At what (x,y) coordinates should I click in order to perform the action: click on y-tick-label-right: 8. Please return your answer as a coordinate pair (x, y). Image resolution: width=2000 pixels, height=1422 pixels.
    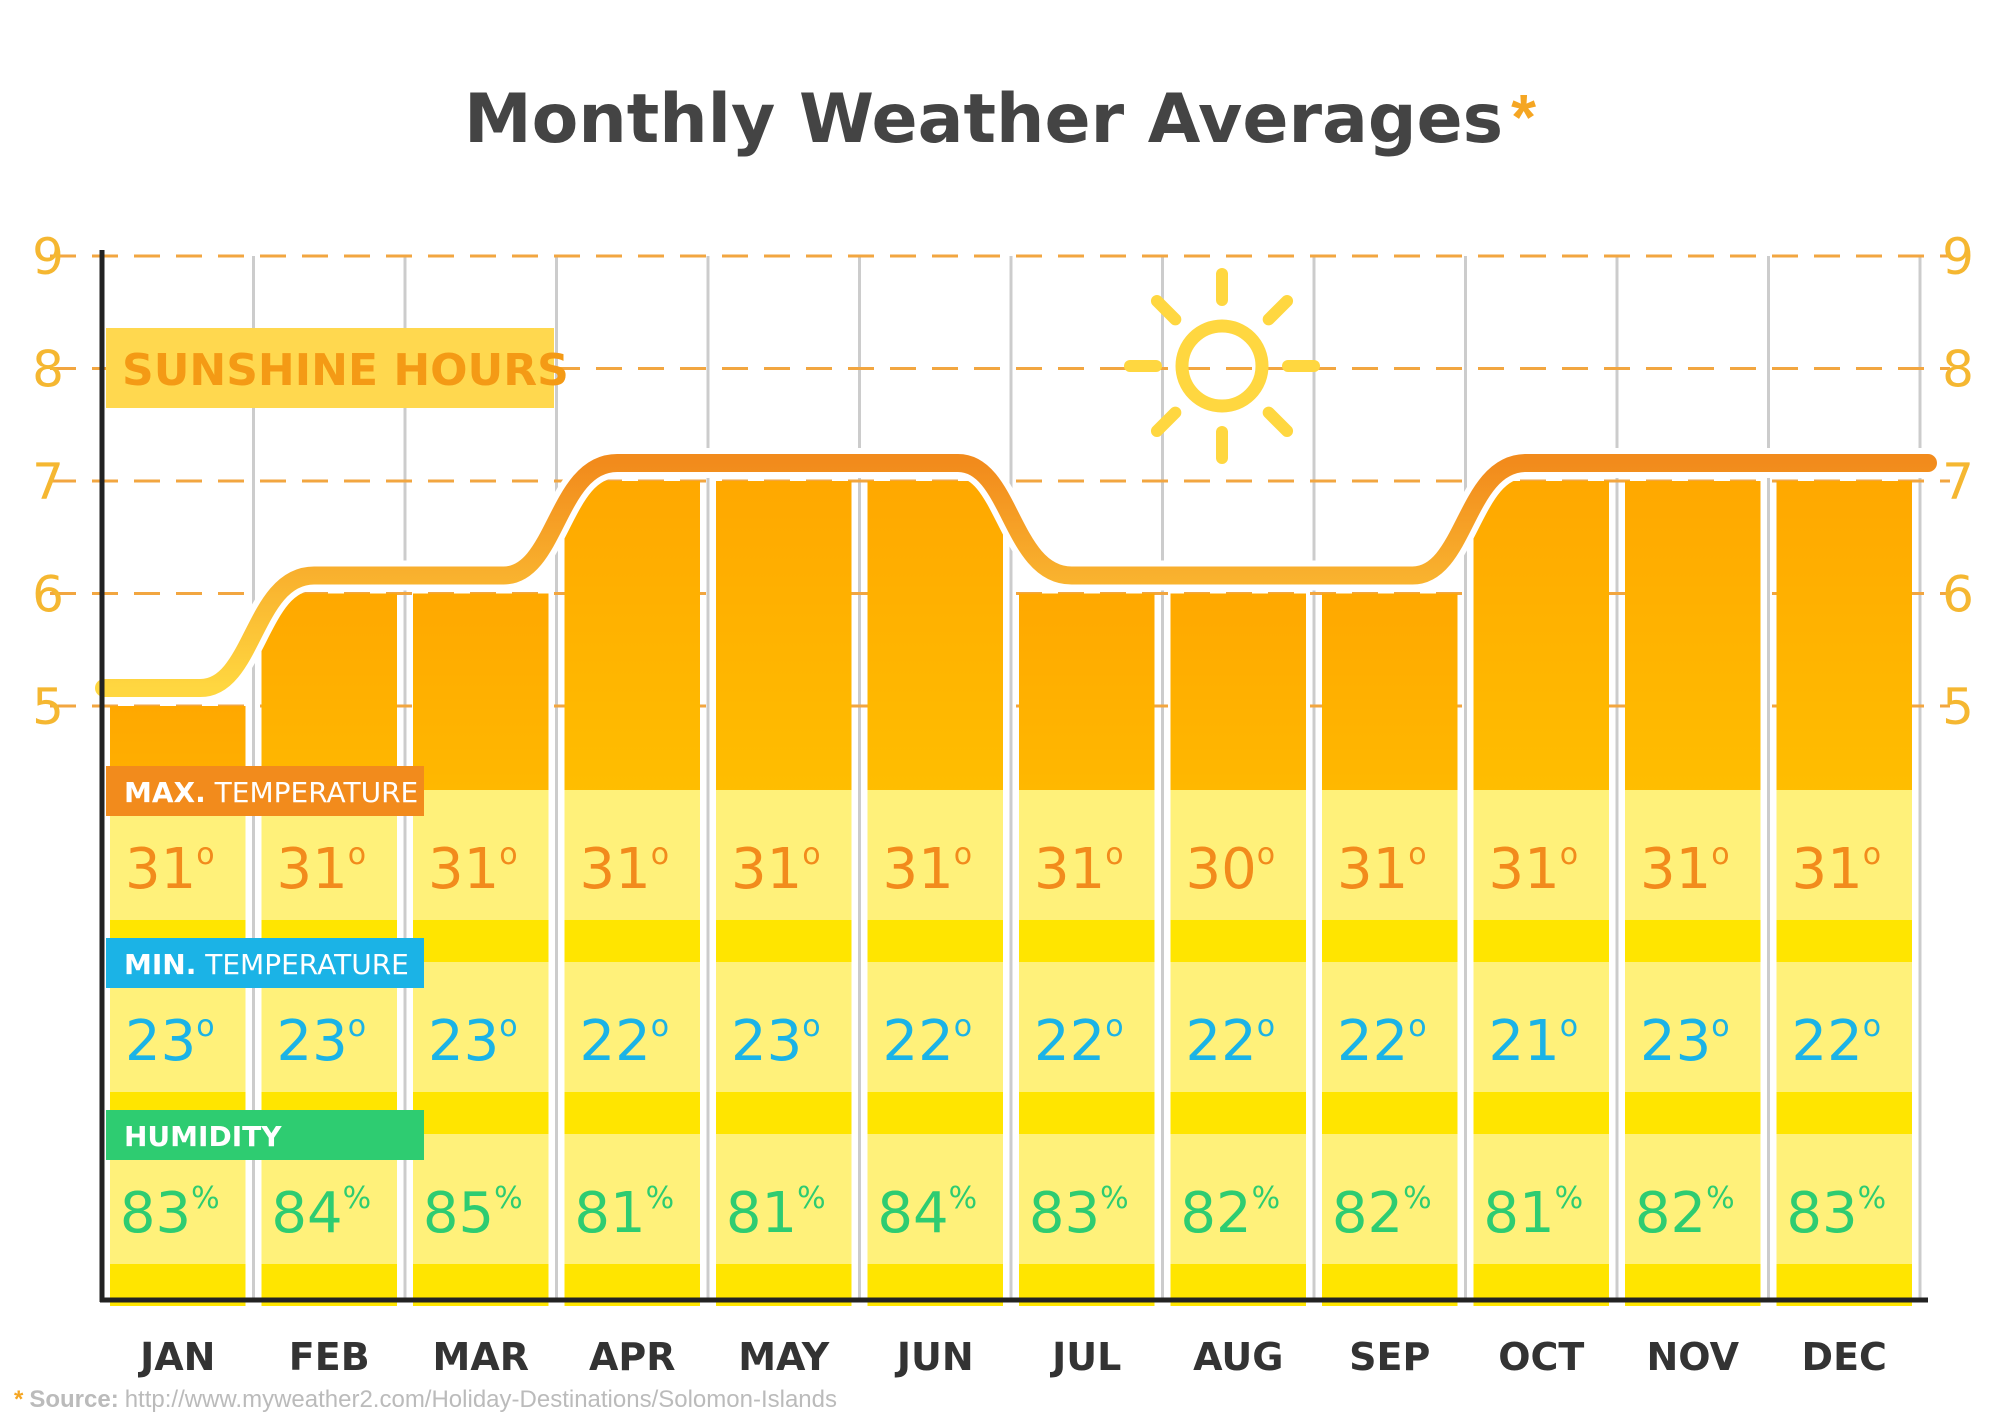
    Looking at the image, I should click on (1958, 370).